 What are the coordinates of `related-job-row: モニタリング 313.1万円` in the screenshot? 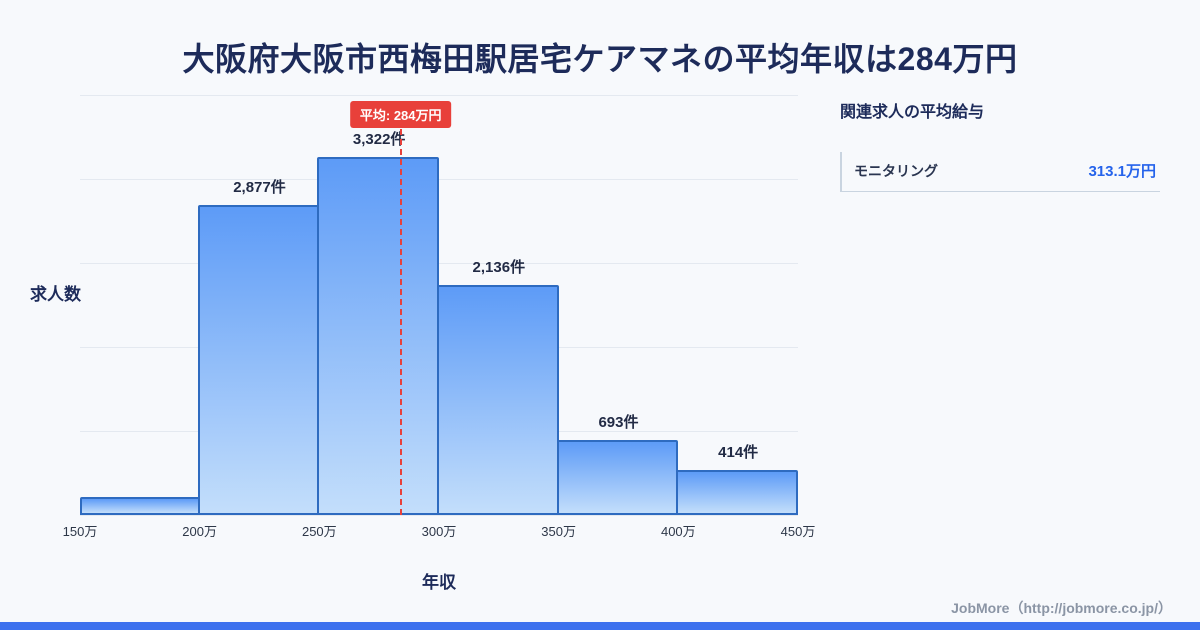 It's located at (1000, 172).